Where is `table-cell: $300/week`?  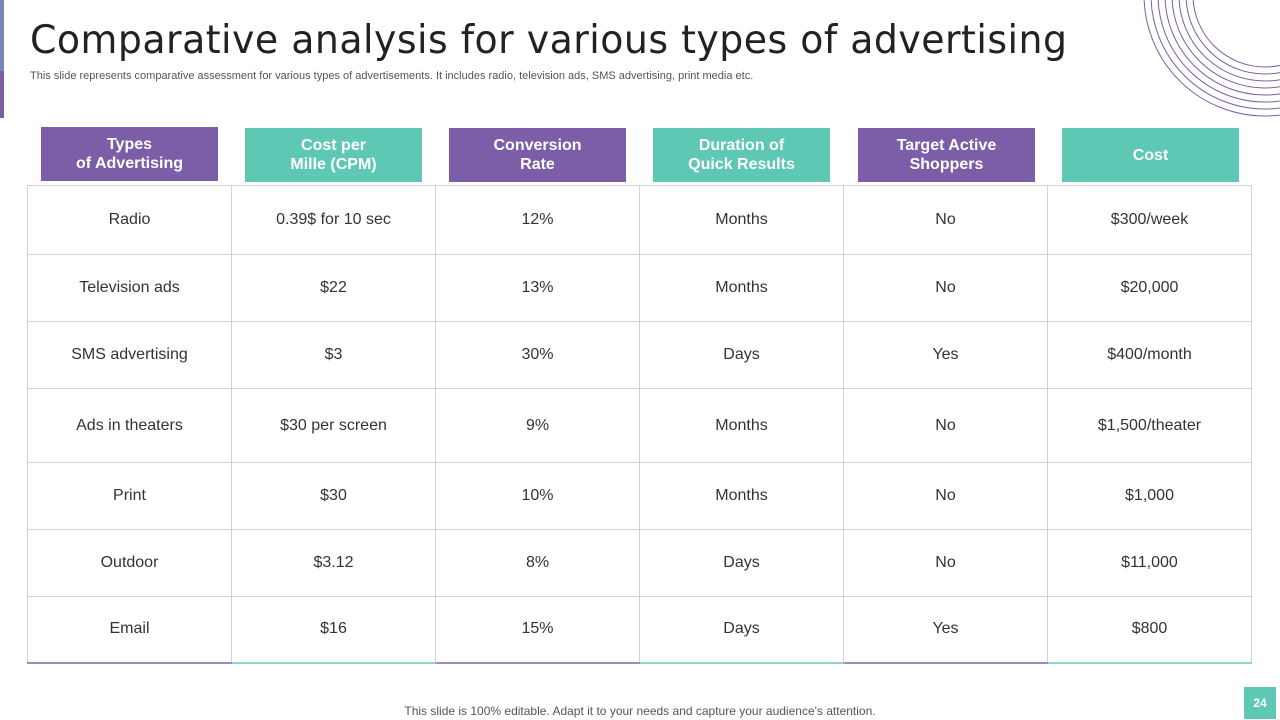
table-cell: $300/week is located at coordinates (1149, 220).